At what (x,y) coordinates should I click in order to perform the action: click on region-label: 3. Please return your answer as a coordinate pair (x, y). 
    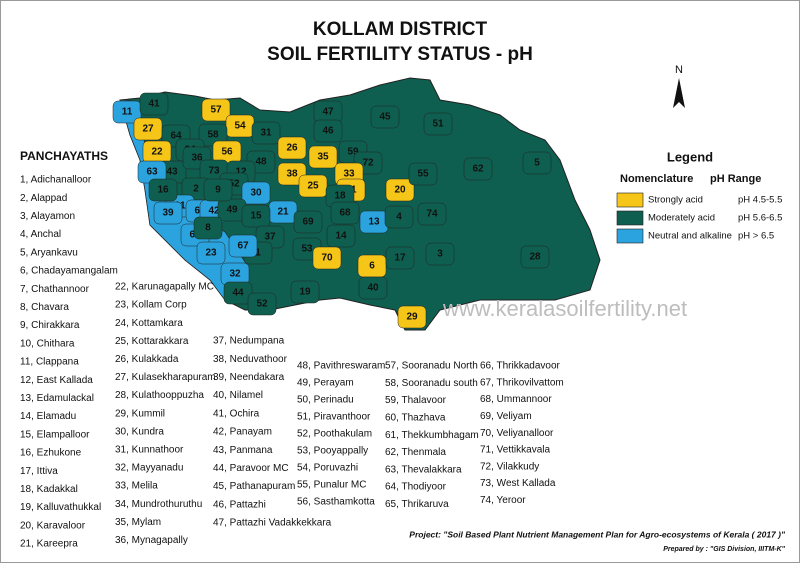
    Looking at the image, I should click on (440, 254).